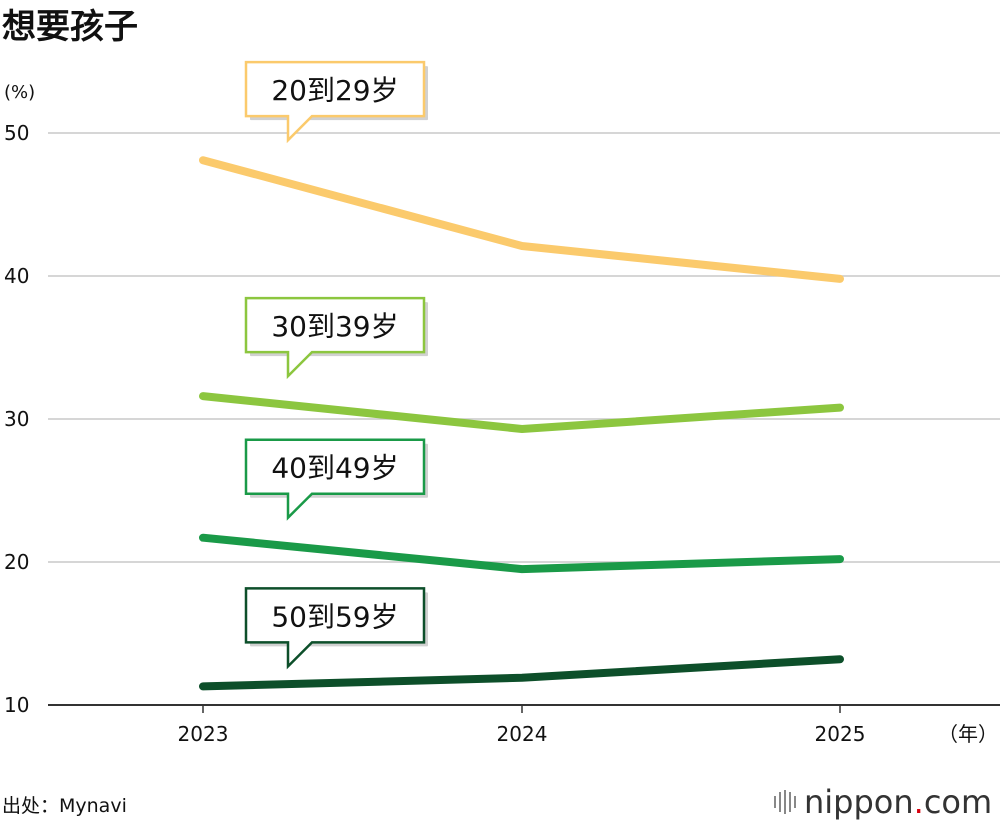 This screenshot has height=826, width=1000. I want to click on x-tick-label: 2025, so click(840, 734).